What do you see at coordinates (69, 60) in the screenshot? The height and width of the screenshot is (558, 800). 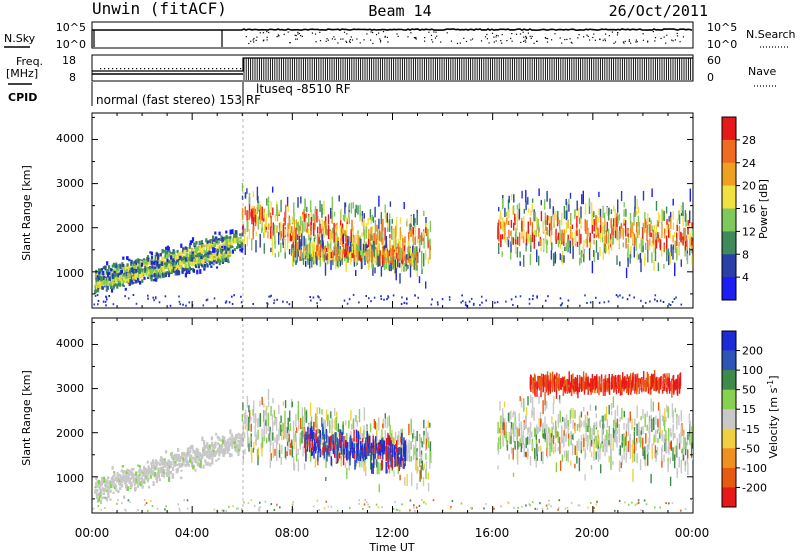 I see `freq-tick-top: 18` at bounding box center [69, 60].